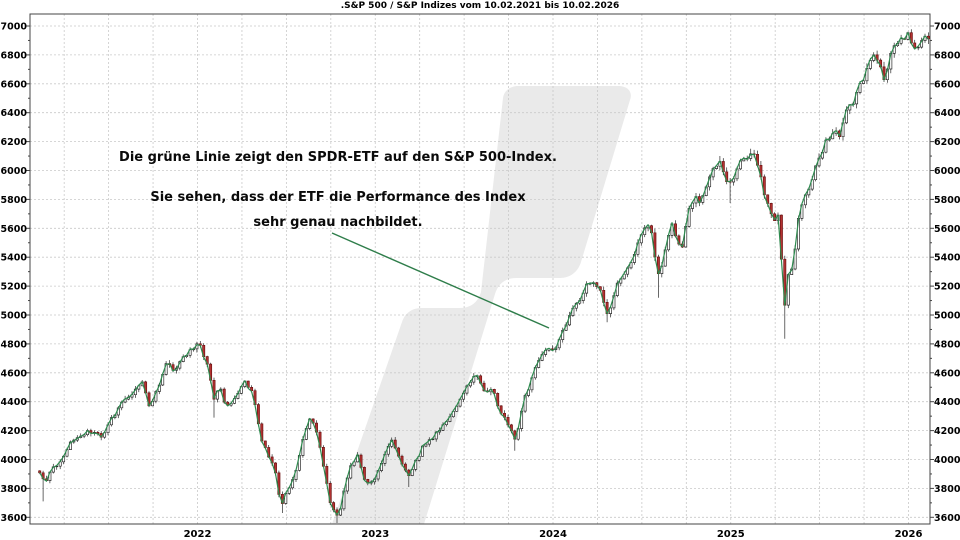 This screenshot has width=960, height=540. What do you see at coordinates (14, 316) in the screenshot?
I see `y-axis-label-left: 5000` at bounding box center [14, 316].